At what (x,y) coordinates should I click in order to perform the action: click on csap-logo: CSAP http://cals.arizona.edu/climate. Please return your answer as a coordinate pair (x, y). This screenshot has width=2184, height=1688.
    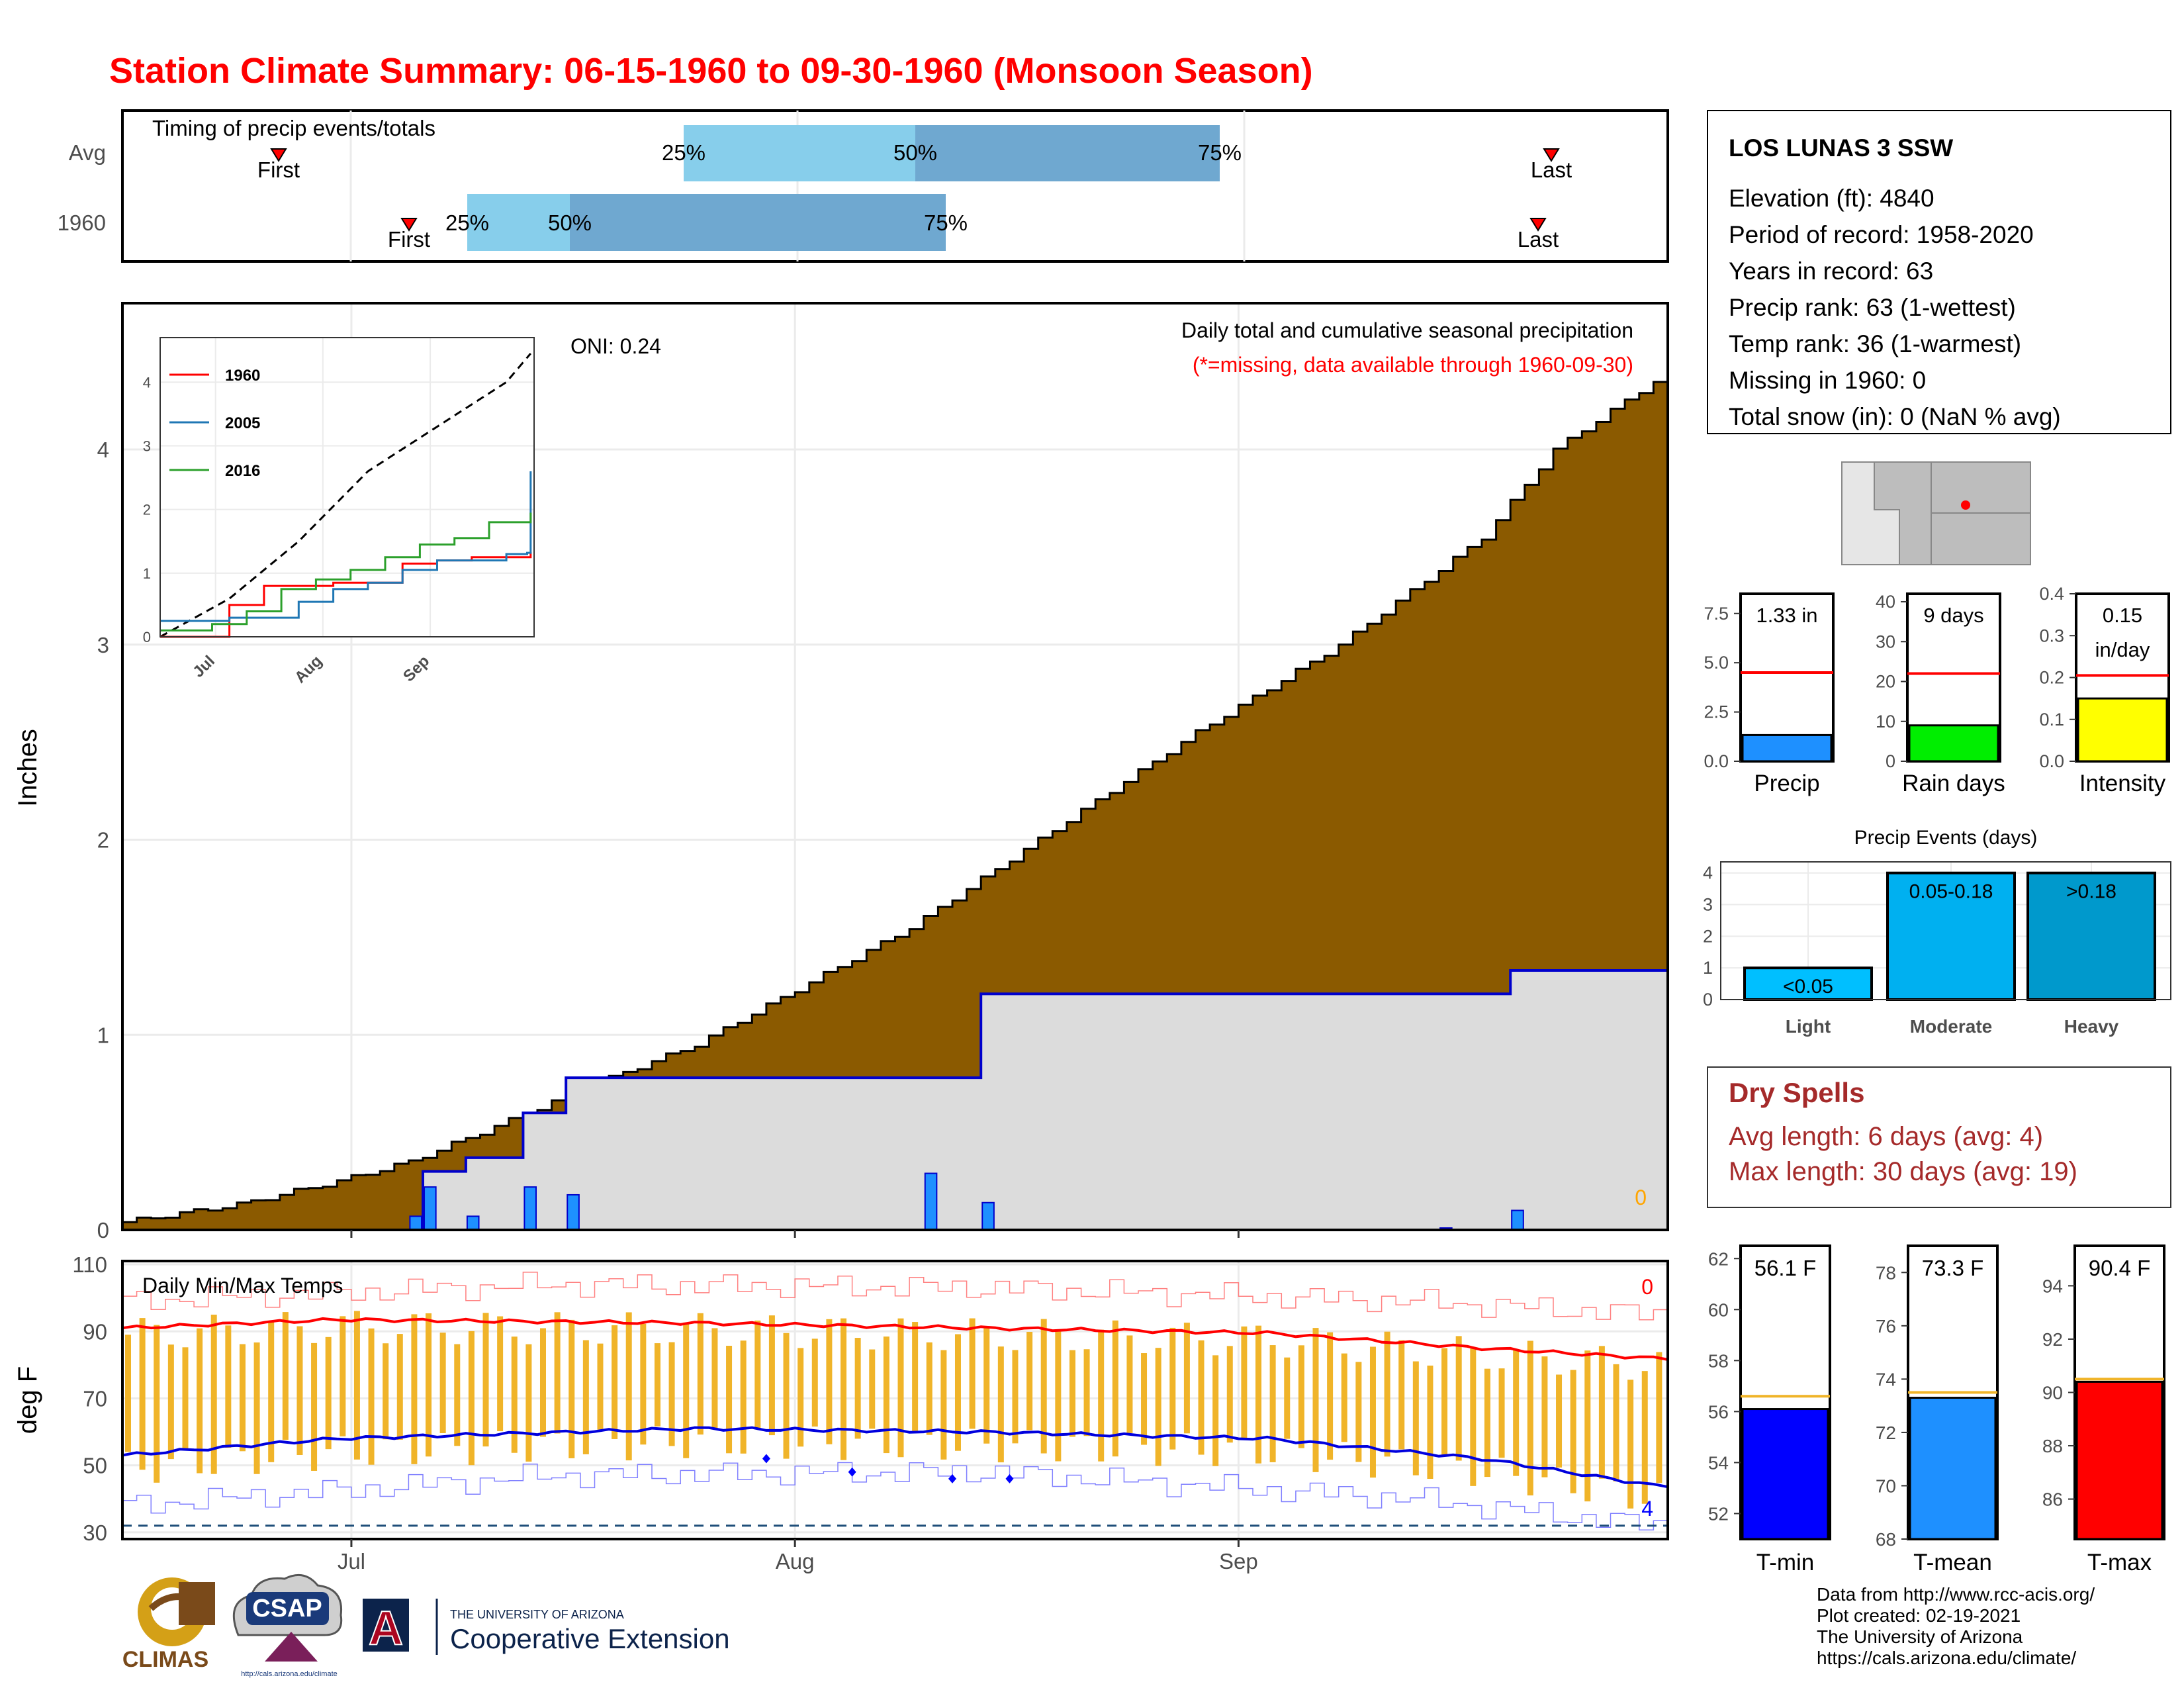
    Looking at the image, I should click on (287, 1625).